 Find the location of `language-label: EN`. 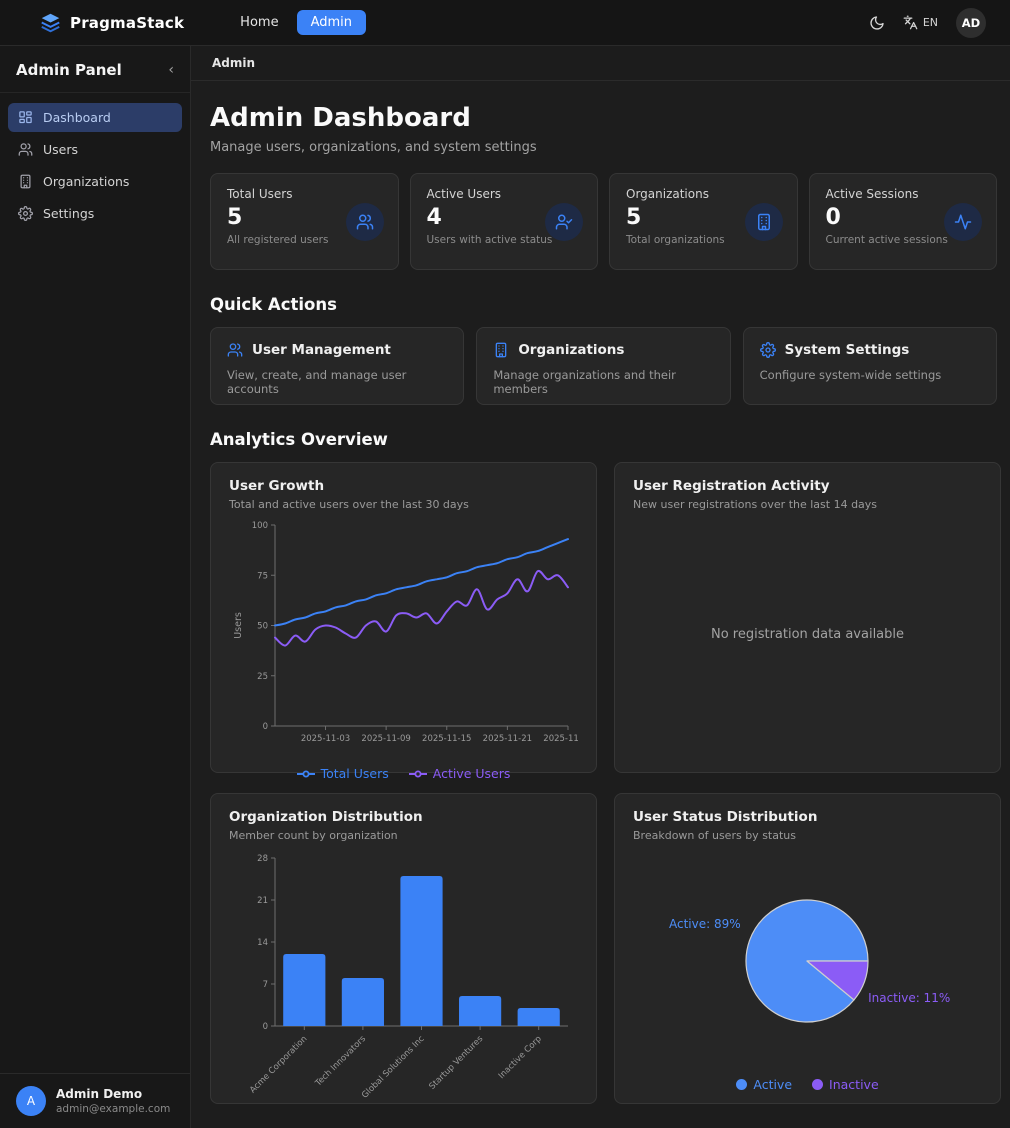

language-label: EN is located at coordinates (930, 22).